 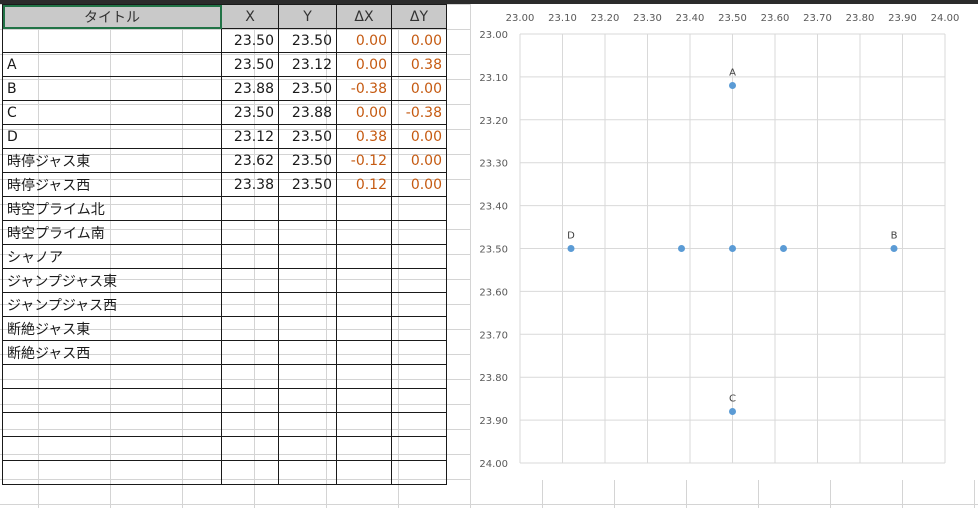 What do you see at coordinates (112, 232) in the screenshot?
I see `cell-label: 時空プライム南` at bounding box center [112, 232].